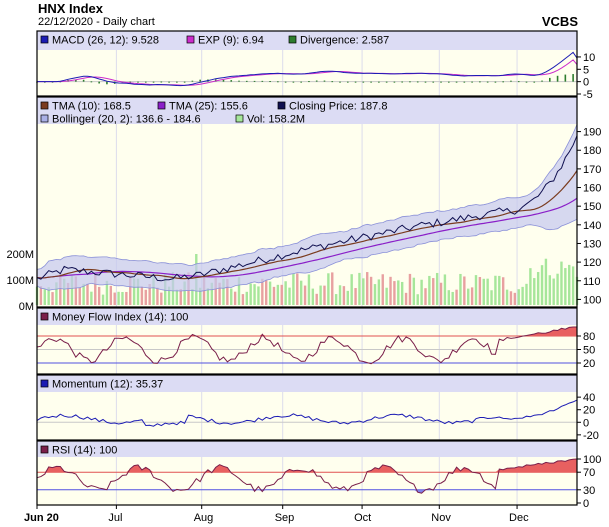 Image resolution: width=609 pixels, height=527 pixels. What do you see at coordinates (20, 281) in the screenshot?
I see `volume-tick-label: 100M` at bounding box center [20, 281].